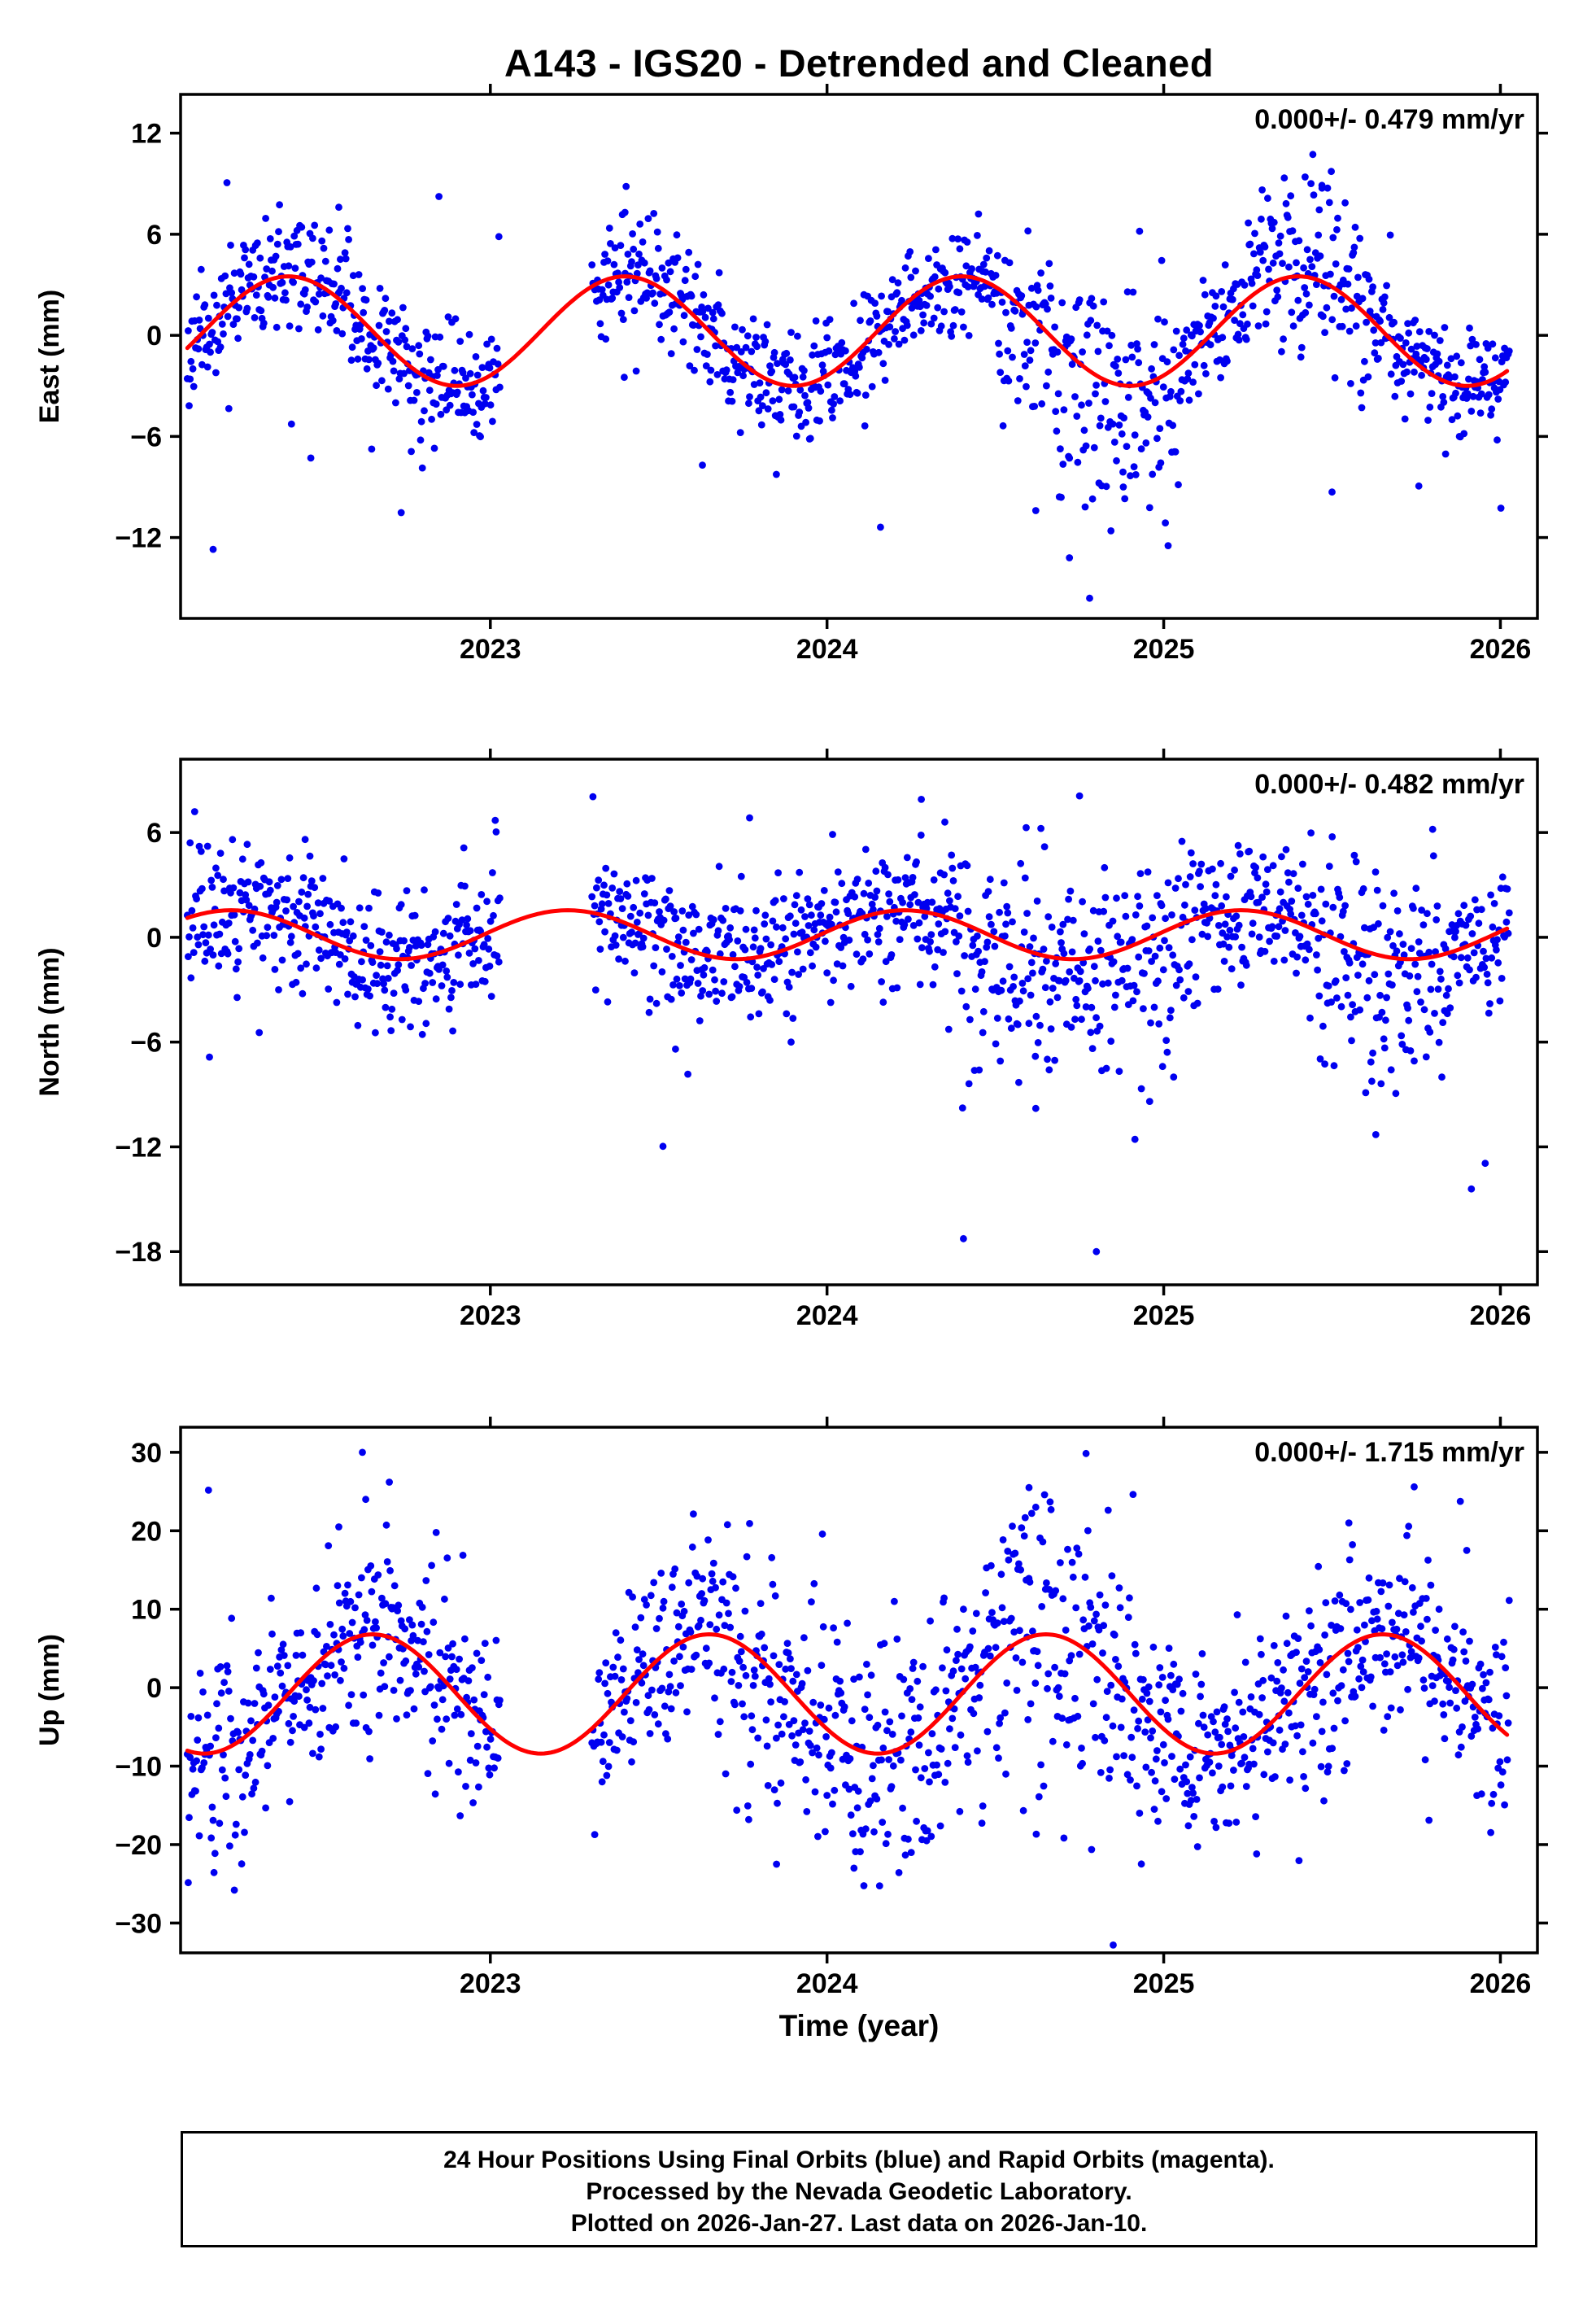 The height and width of the screenshot is (2306, 1596). I want to click on north-y-tick-label: −12, so click(138, 1147).